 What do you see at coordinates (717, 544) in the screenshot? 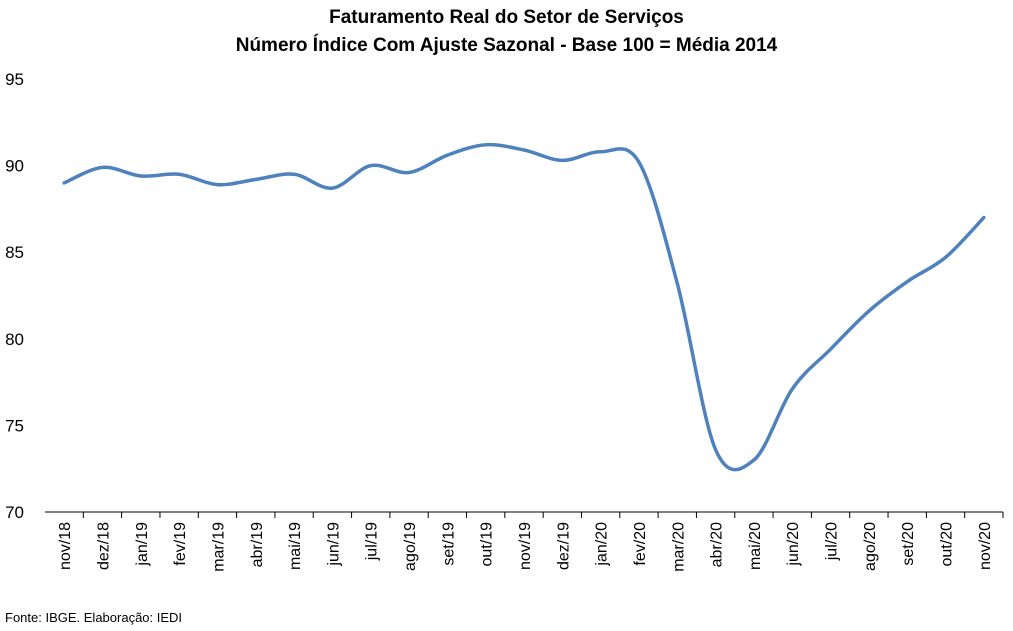
I see `x-tick-label: abr/20` at bounding box center [717, 544].